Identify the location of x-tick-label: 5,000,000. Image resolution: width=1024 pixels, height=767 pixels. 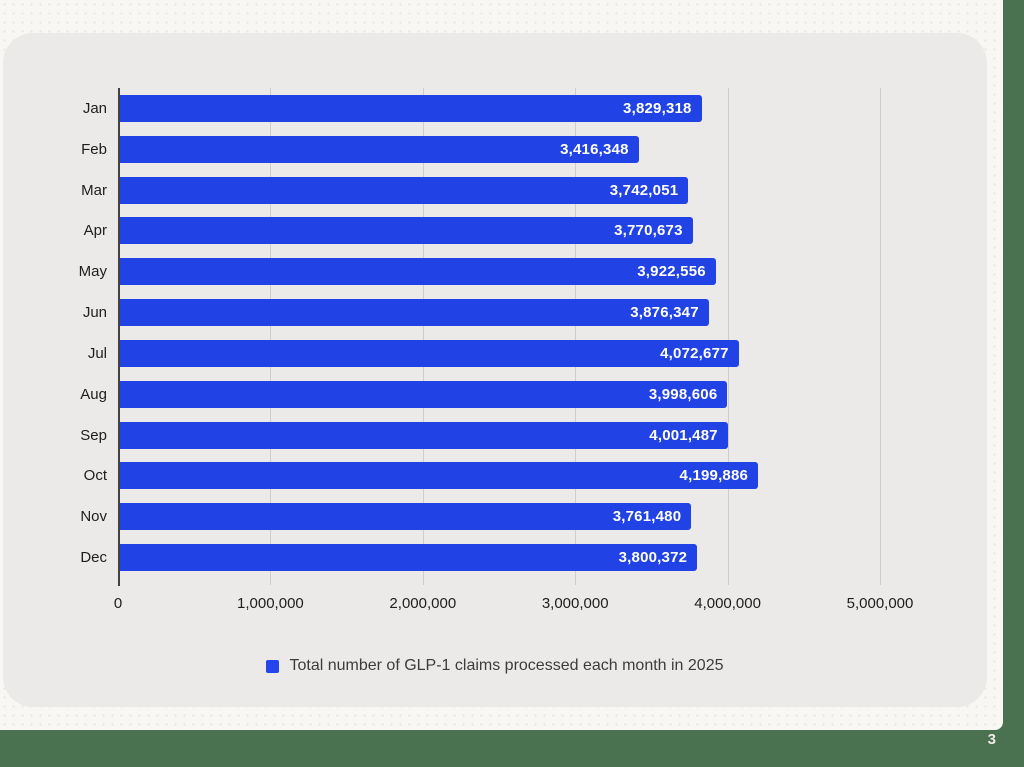
(880, 603).